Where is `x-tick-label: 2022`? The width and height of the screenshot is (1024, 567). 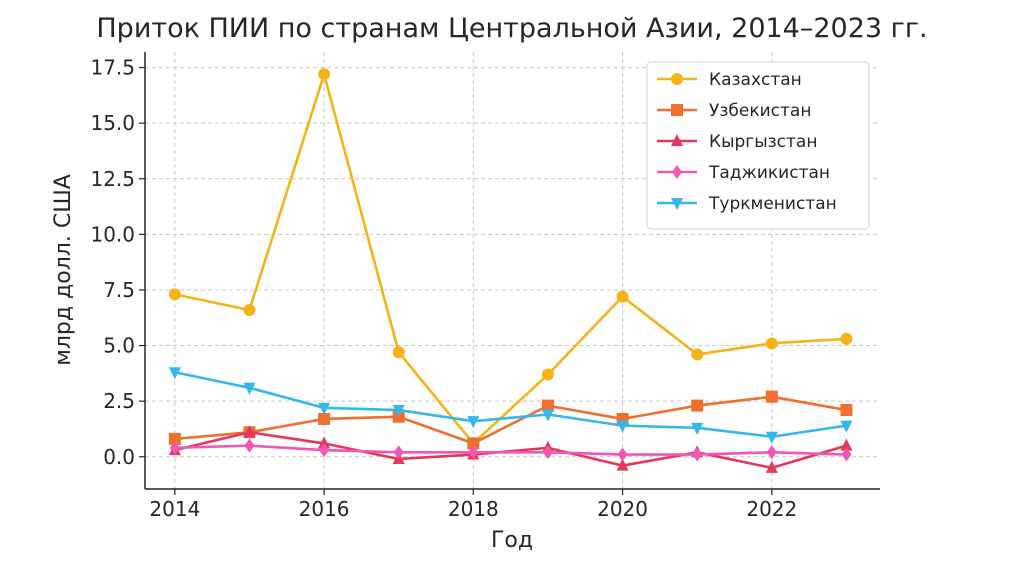
x-tick-label: 2022 is located at coordinates (771, 509).